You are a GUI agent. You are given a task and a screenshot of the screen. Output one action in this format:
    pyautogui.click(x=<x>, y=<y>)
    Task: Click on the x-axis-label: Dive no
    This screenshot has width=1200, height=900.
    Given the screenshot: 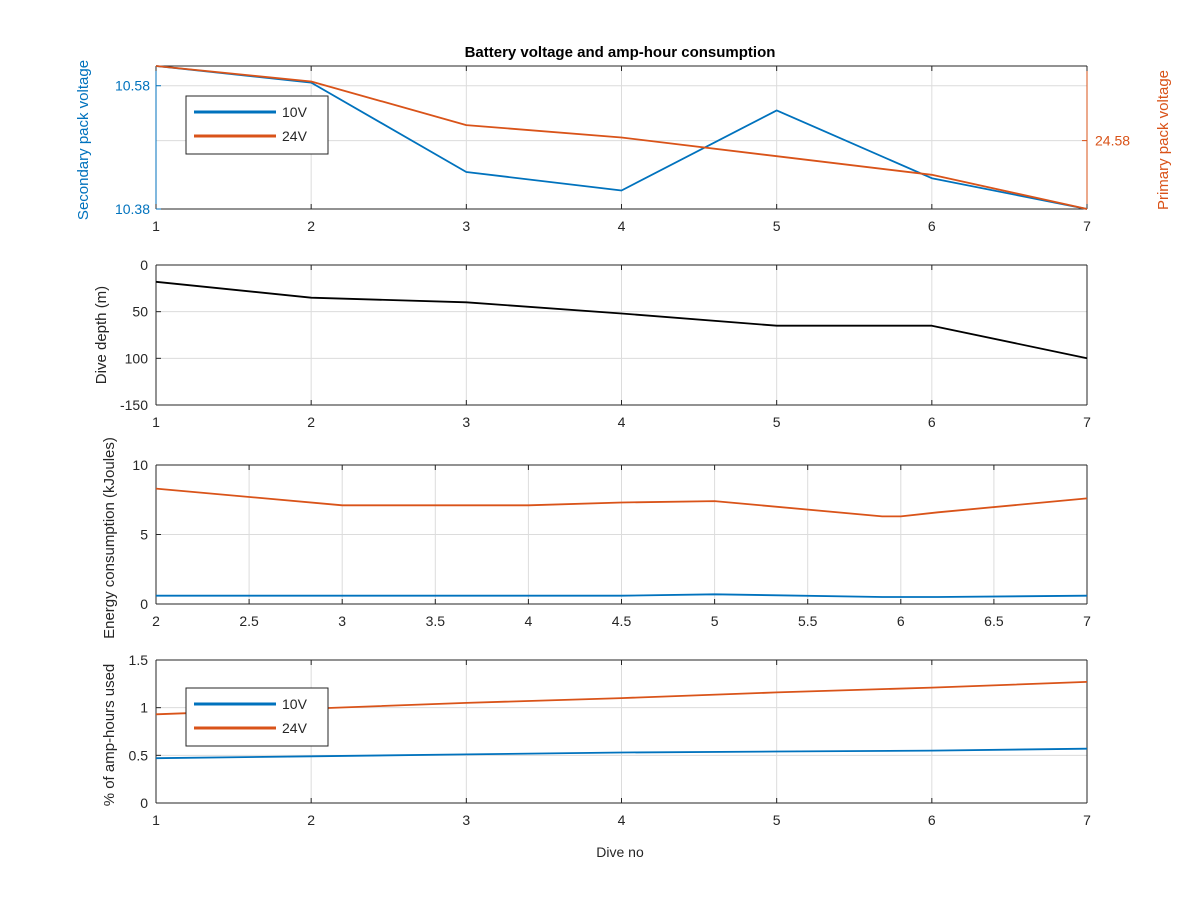 What is the action you would take?
    pyautogui.click(x=620, y=852)
    